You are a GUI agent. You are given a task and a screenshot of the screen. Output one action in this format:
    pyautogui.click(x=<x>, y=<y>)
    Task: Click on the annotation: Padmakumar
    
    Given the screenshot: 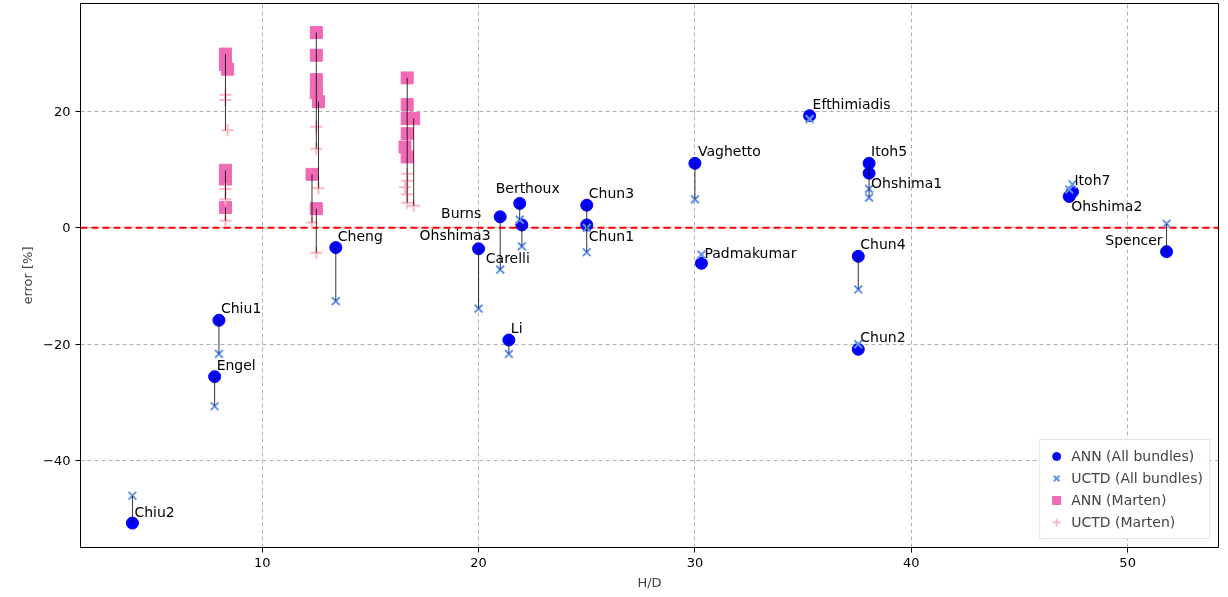 What is the action you would take?
    pyautogui.click(x=750, y=253)
    